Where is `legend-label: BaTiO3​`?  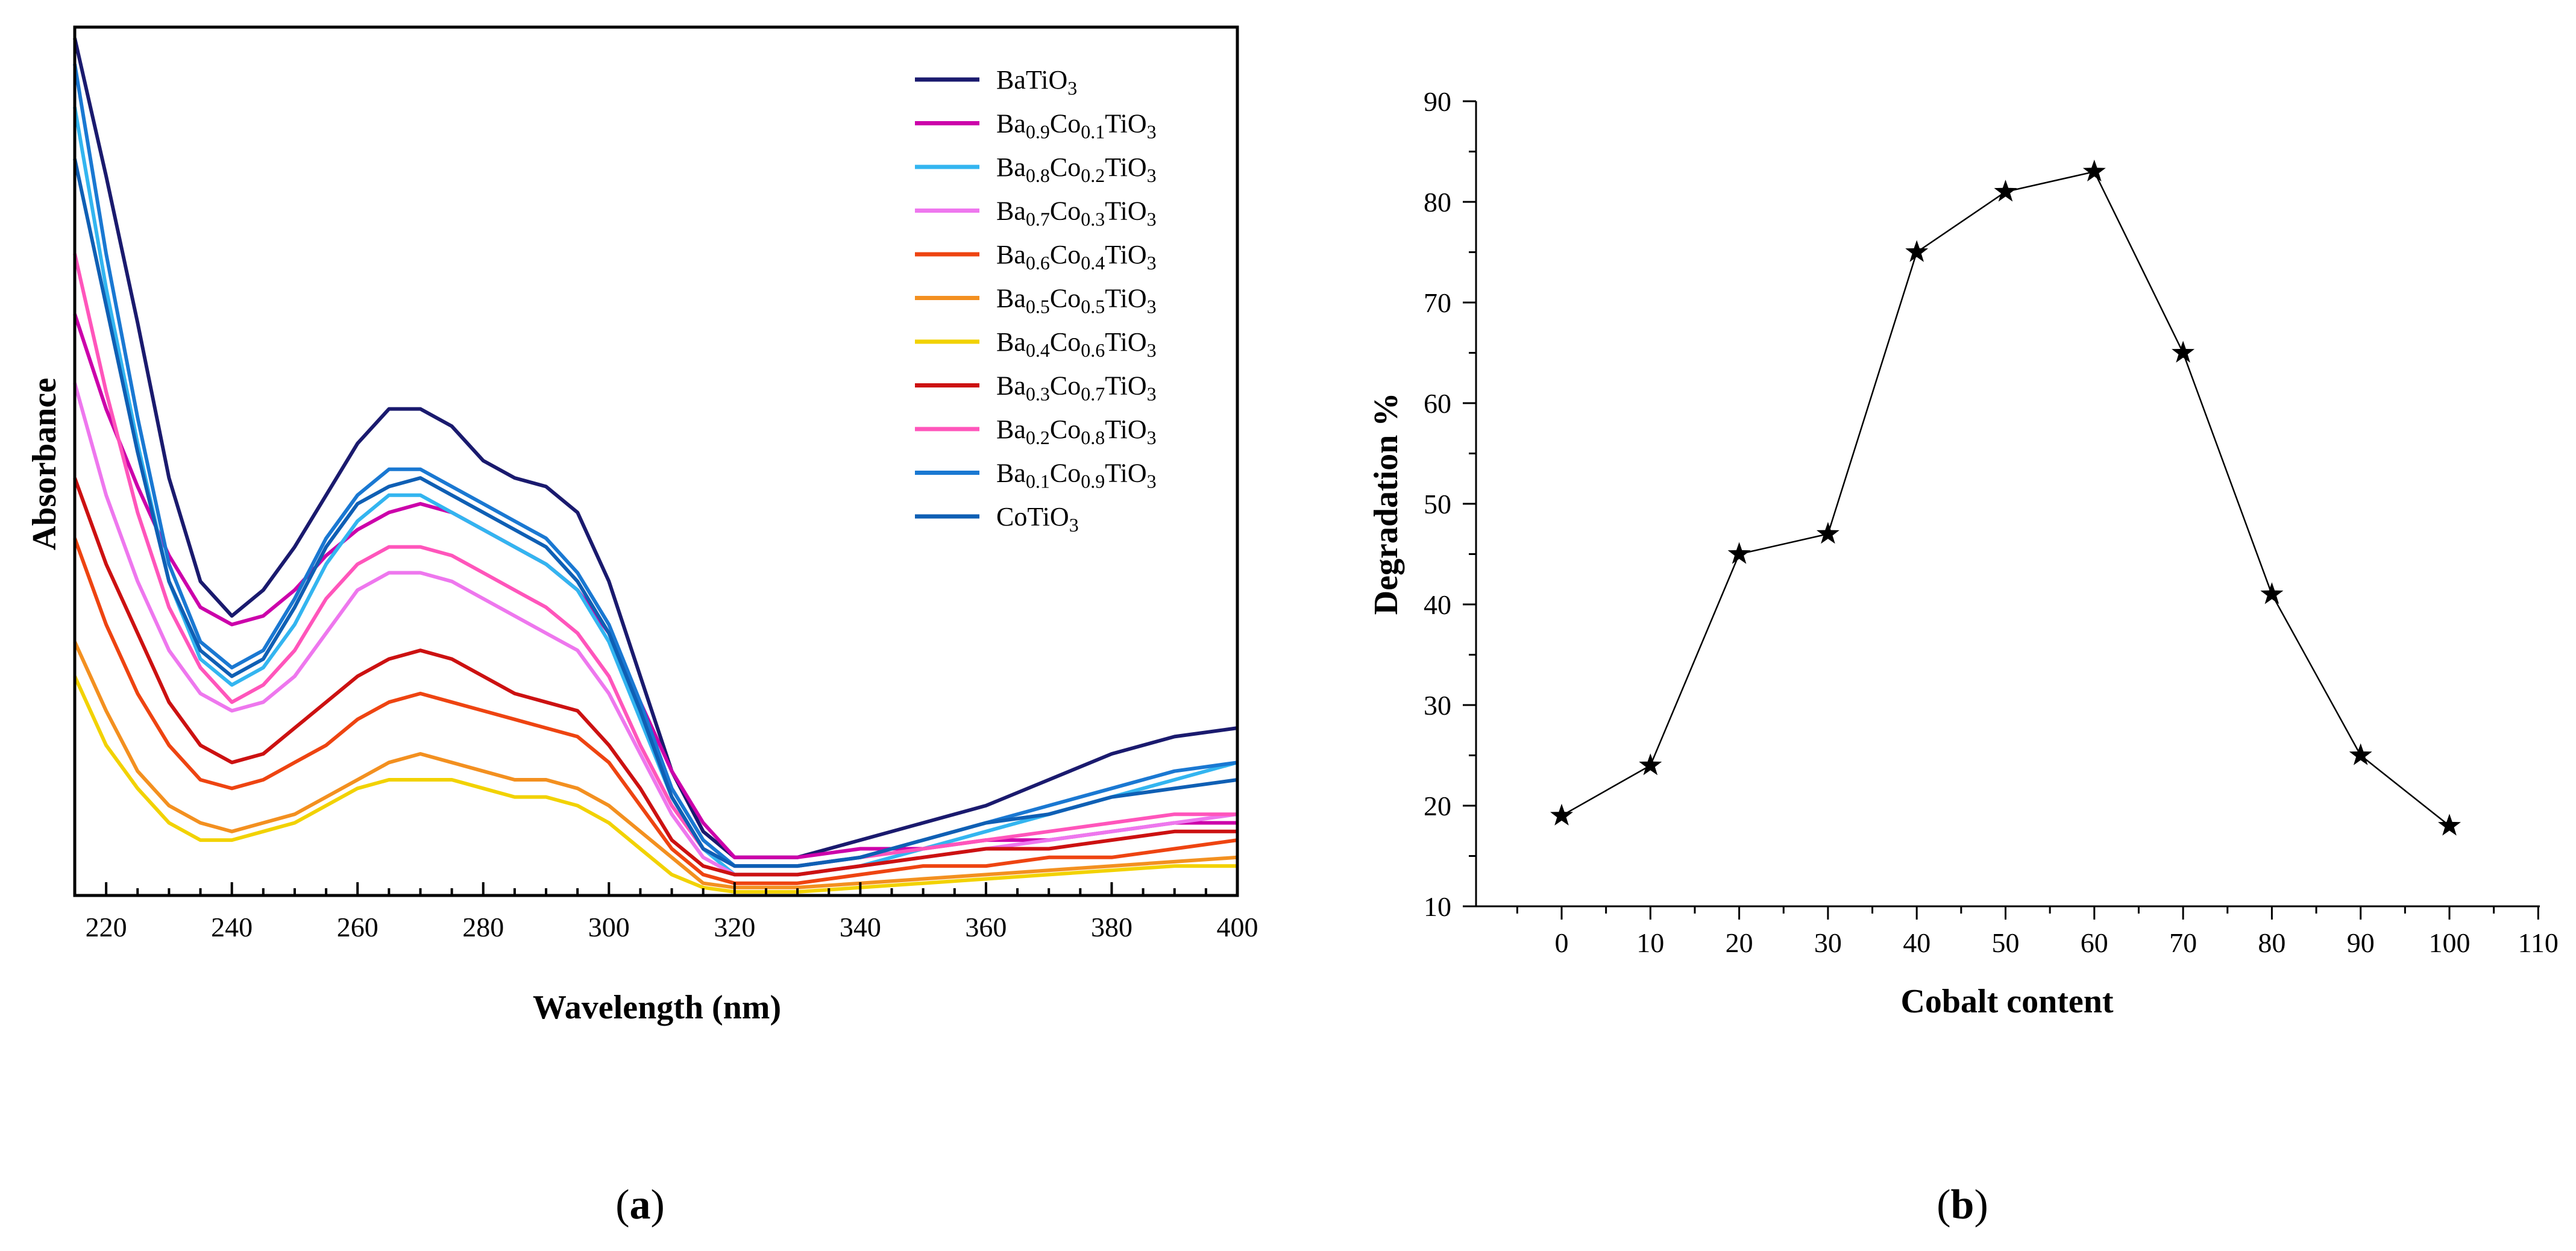 legend-label: BaTiO3​ is located at coordinates (1036, 82).